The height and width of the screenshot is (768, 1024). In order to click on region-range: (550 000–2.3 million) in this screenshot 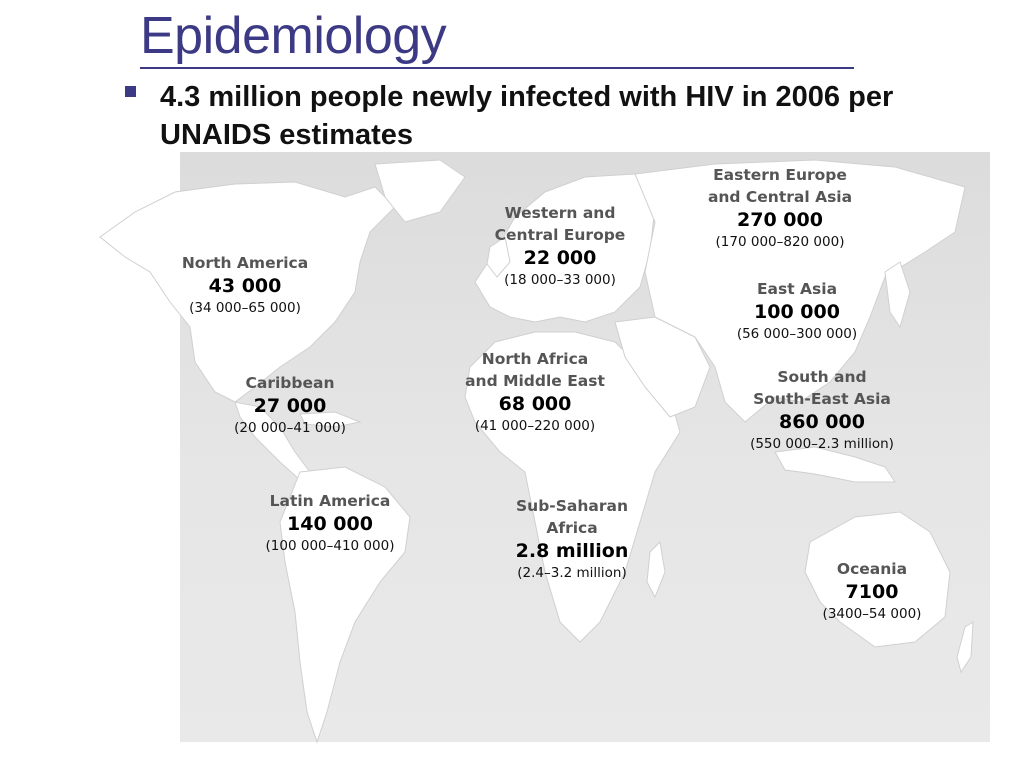, I will do `click(822, 444)`.